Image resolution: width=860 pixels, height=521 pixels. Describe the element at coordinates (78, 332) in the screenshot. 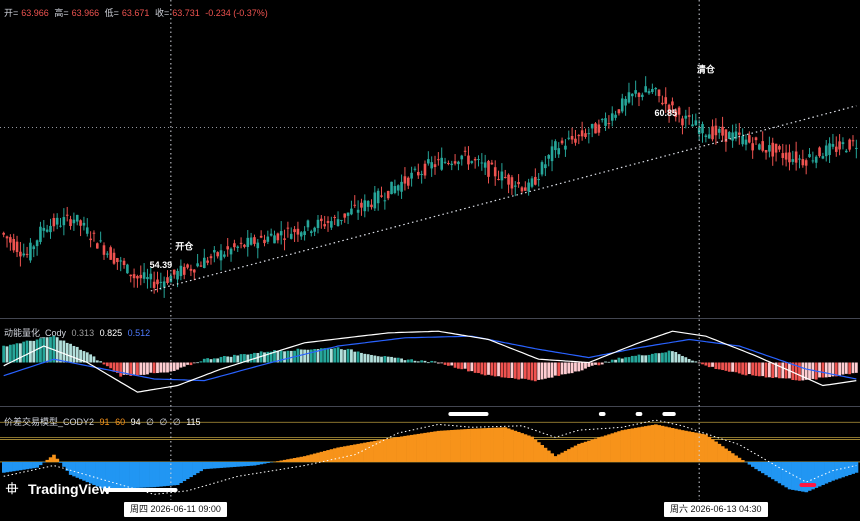

I see `momentum-legend: 动能量化_Cody 0.313 0.825 0.512` at that location.